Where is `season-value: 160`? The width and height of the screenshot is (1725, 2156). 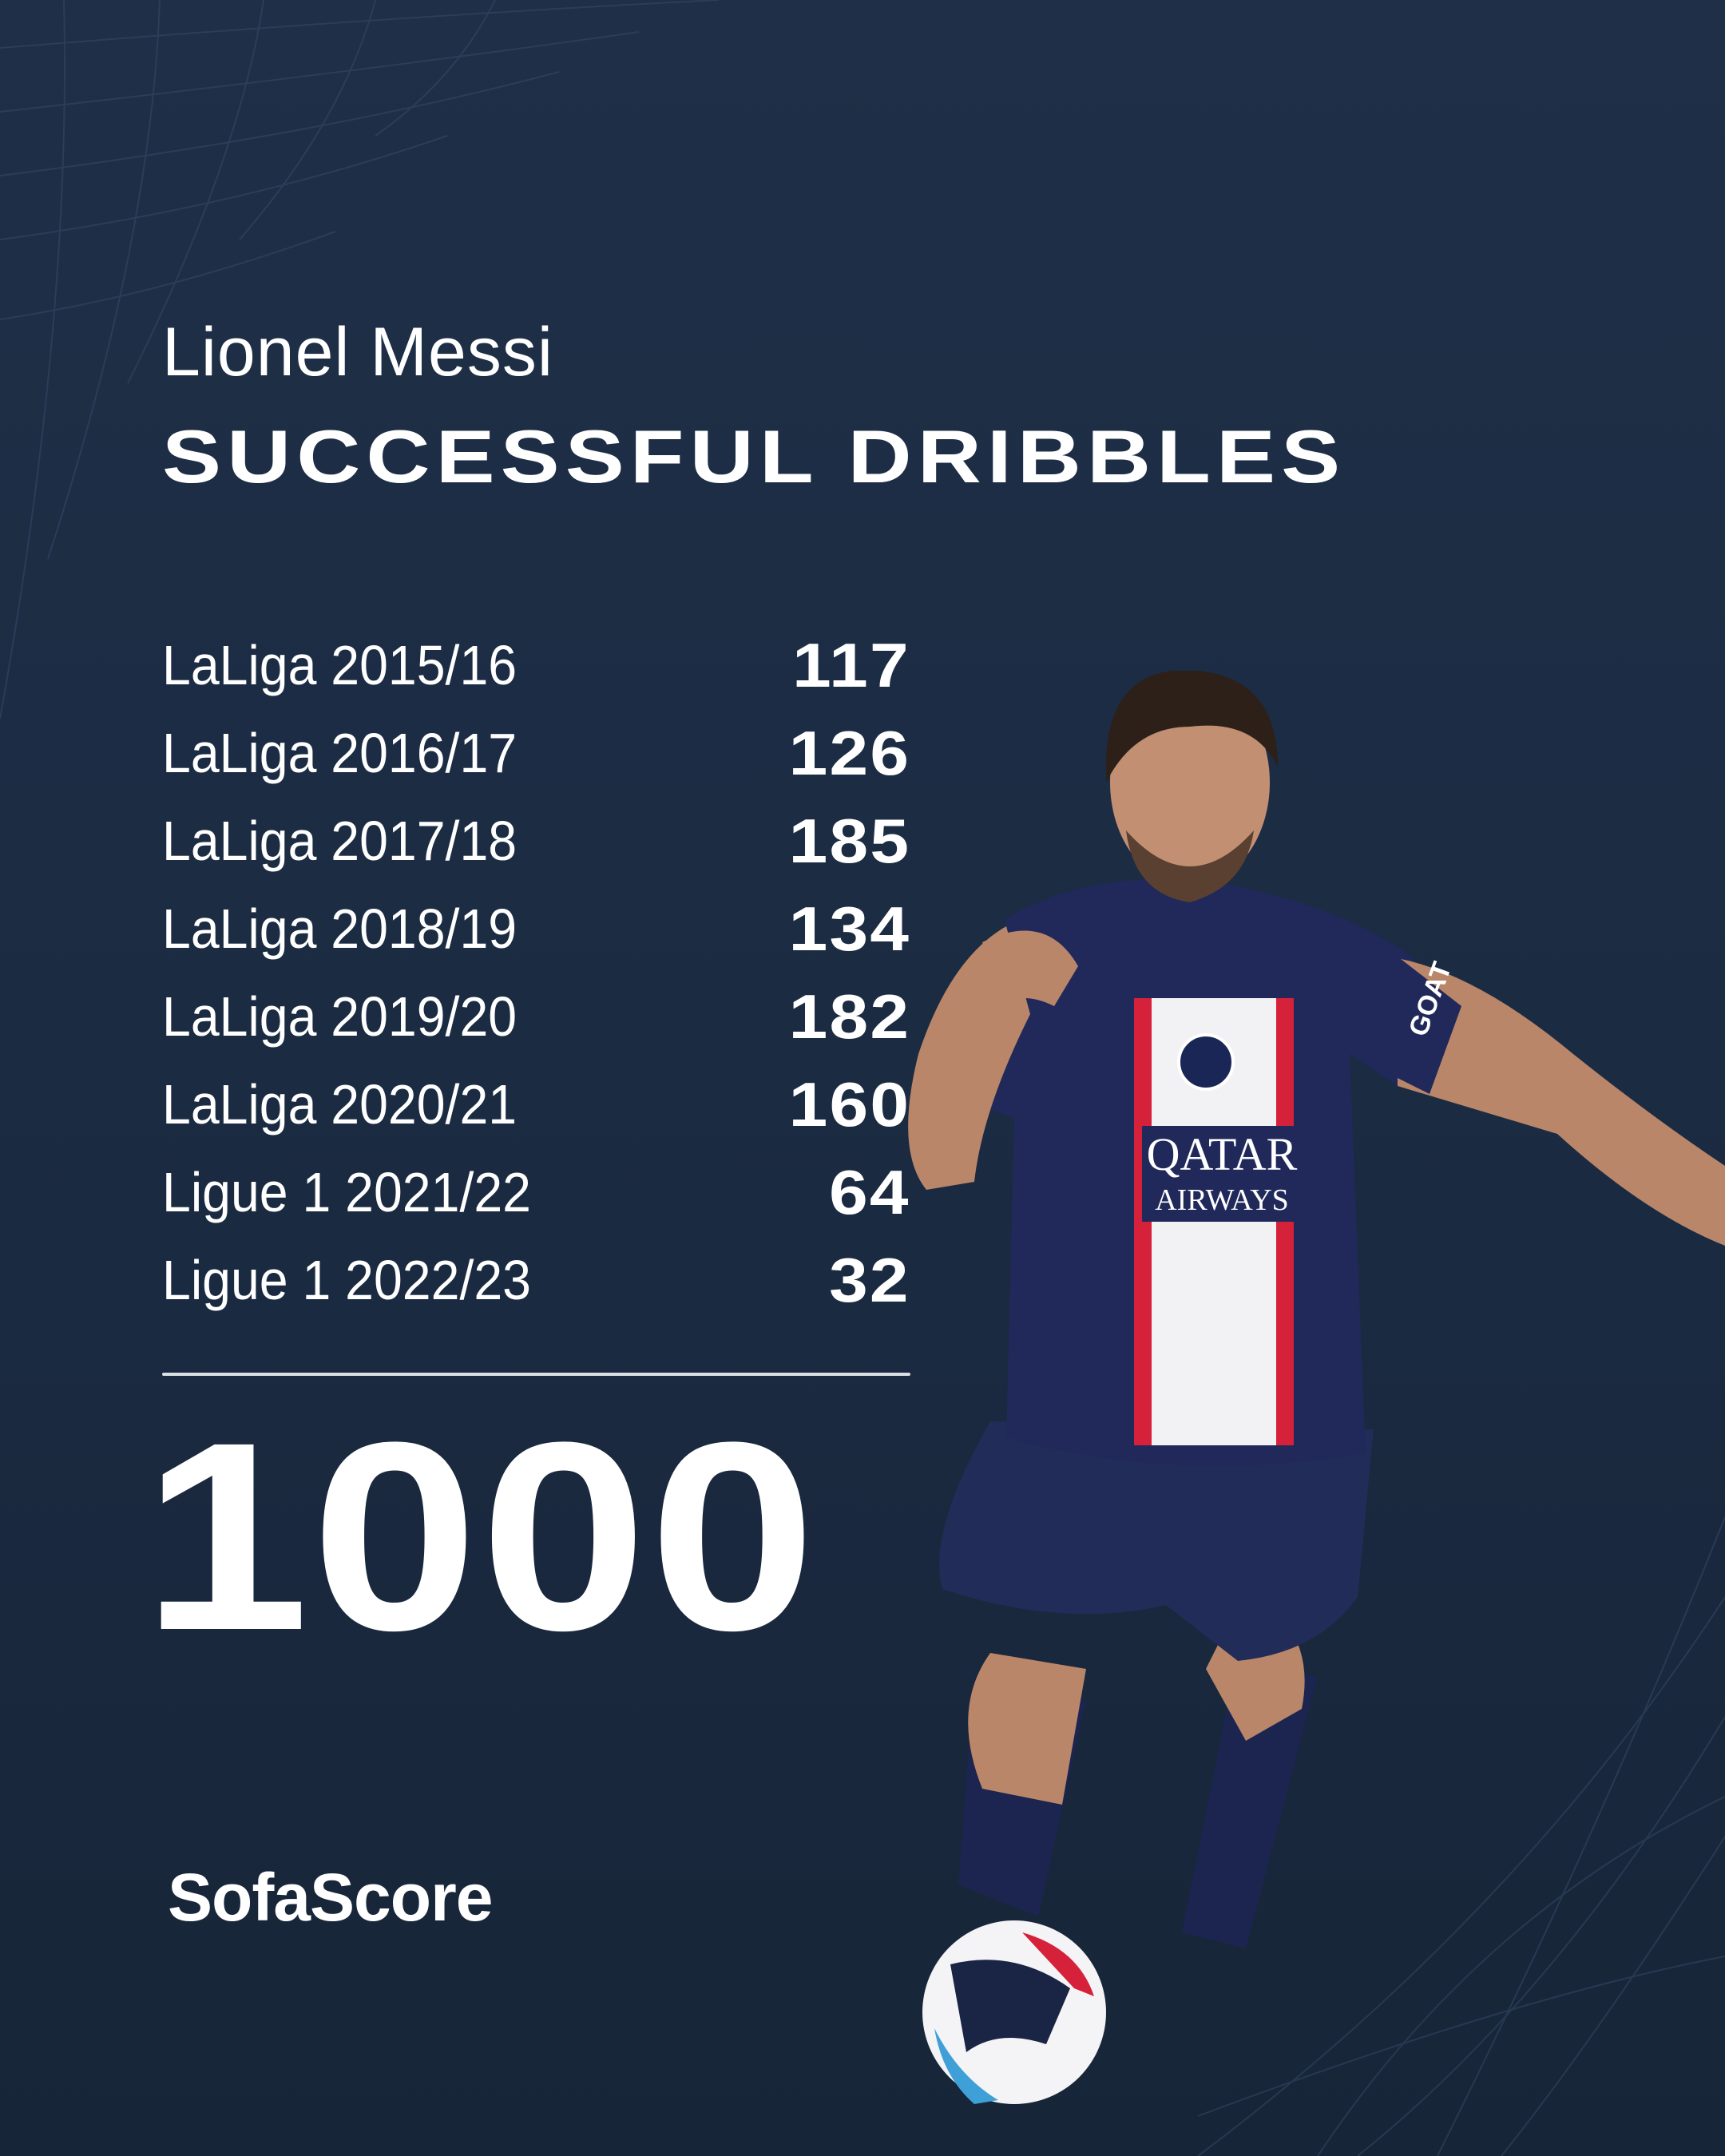 season-value: 160 is located at coordinates (849, 1103).